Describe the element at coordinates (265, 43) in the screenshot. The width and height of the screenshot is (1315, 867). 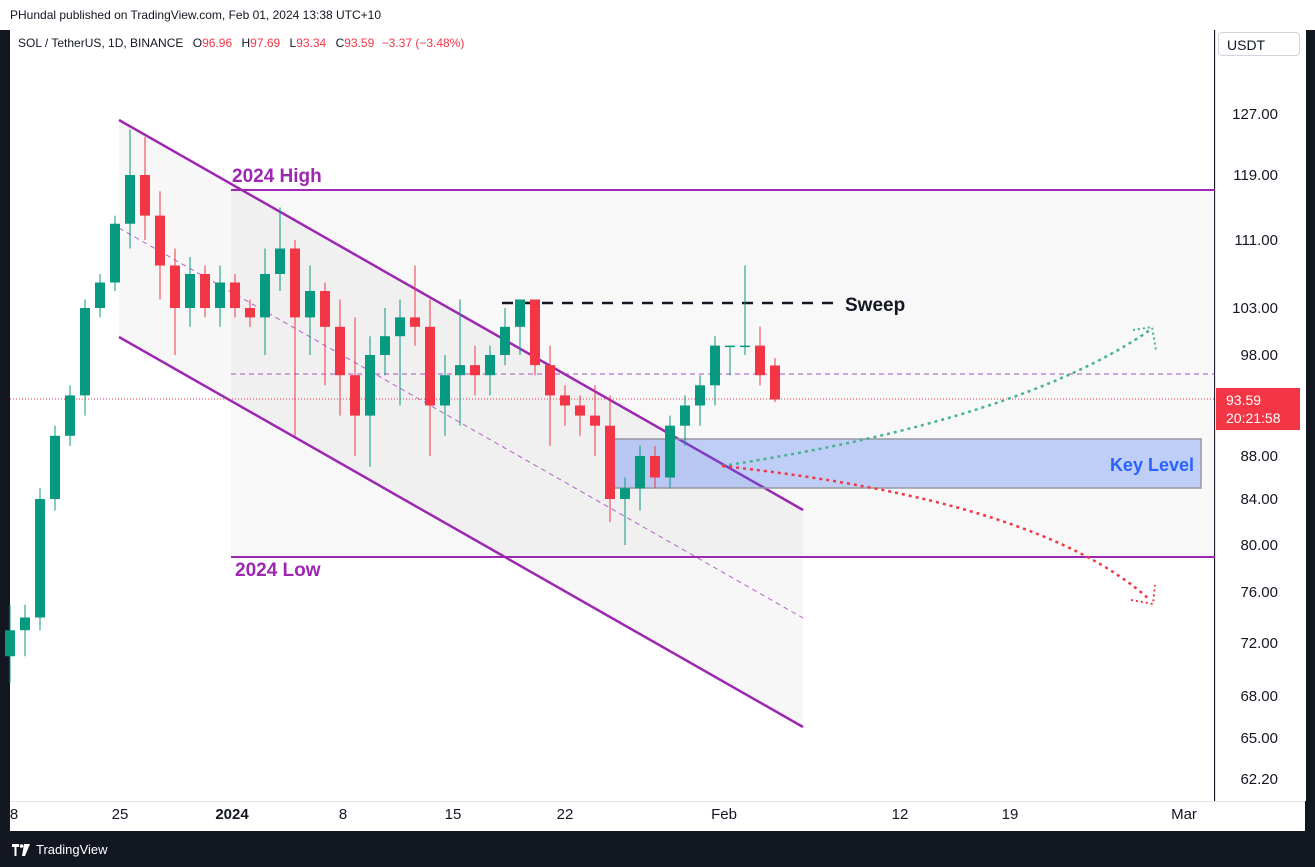
I see `legend-high-value: 97.69` at that location.